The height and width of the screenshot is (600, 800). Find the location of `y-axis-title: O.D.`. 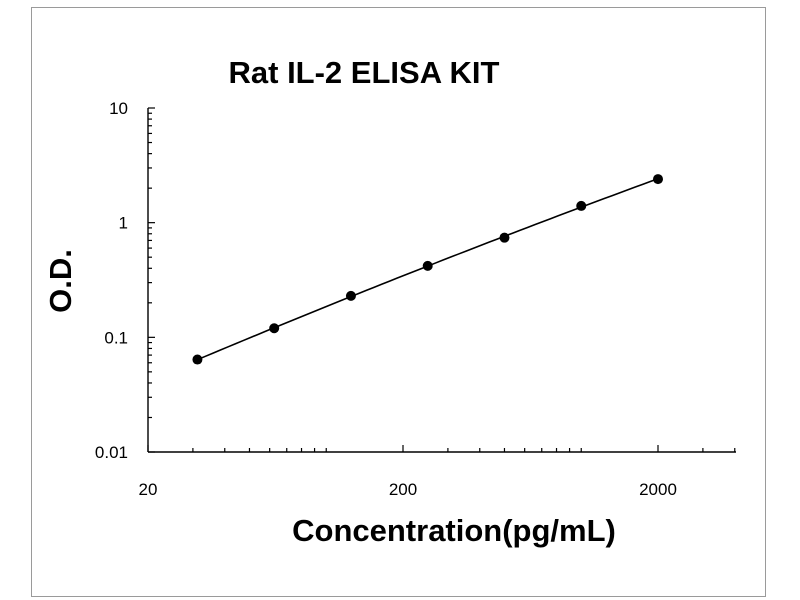

y-axis-title: O.D. is located at coordinates (60, 281).